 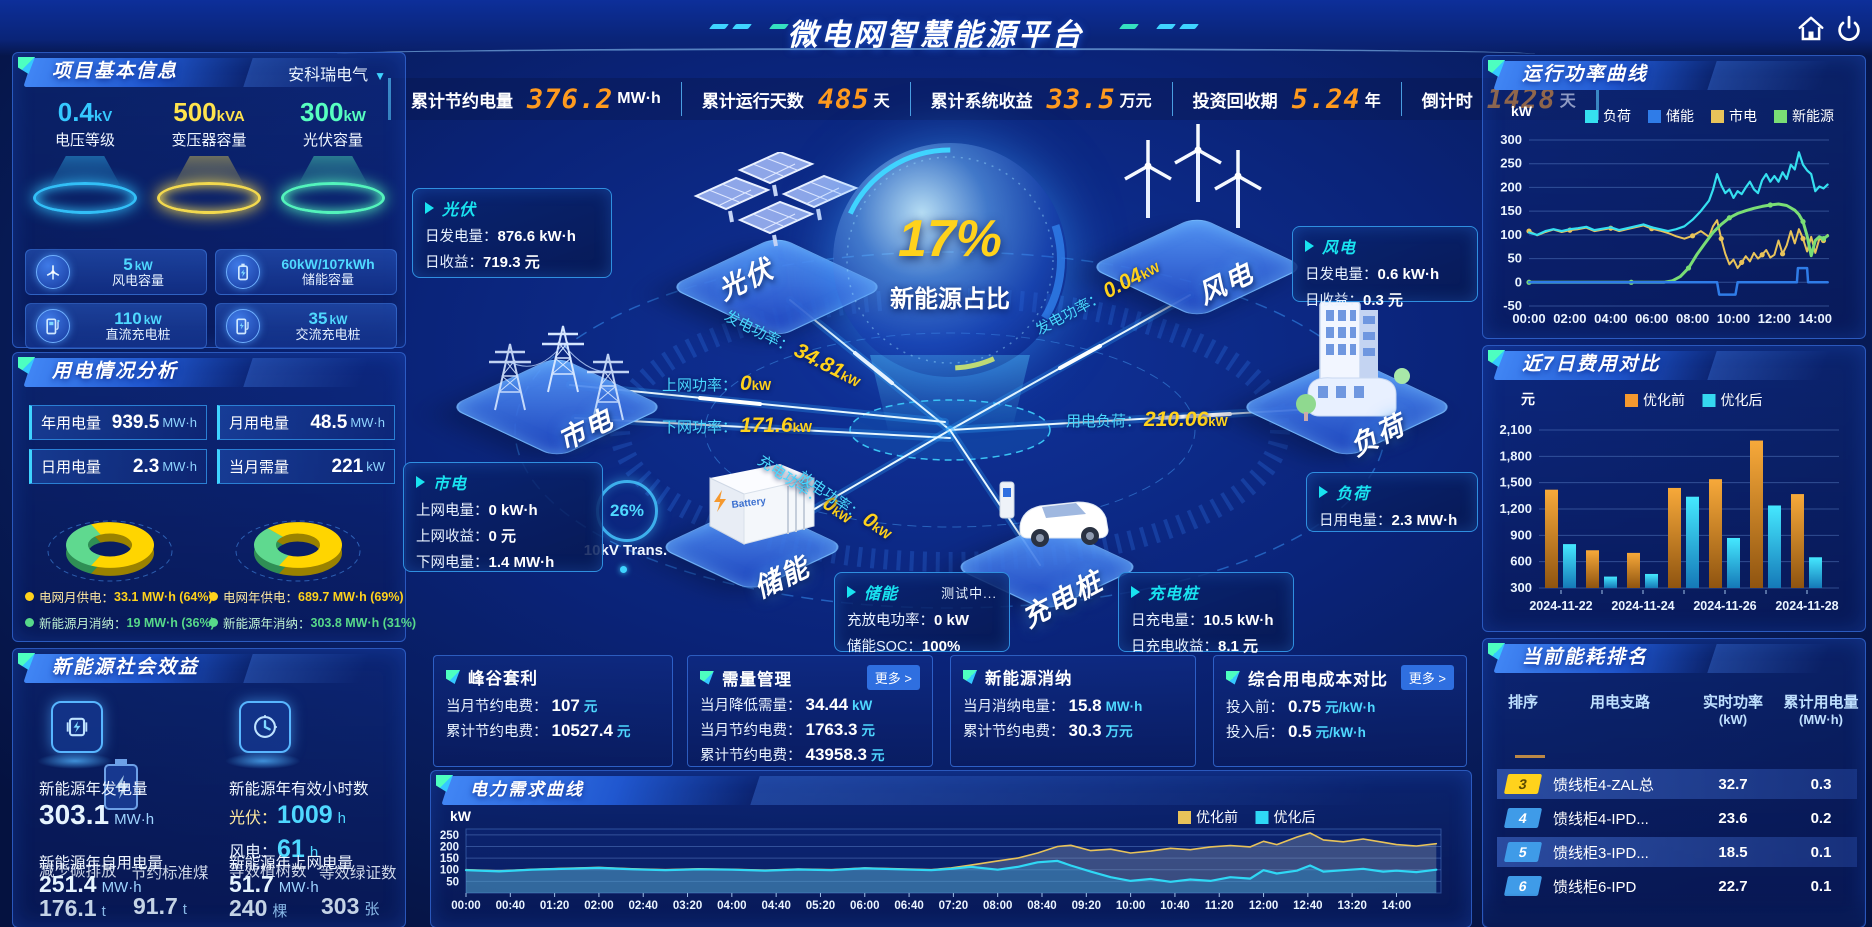 I want to click on donut-legend-item-1: 电网年供电： 689.7 MW·h (69%), so click(x=306, y=596).